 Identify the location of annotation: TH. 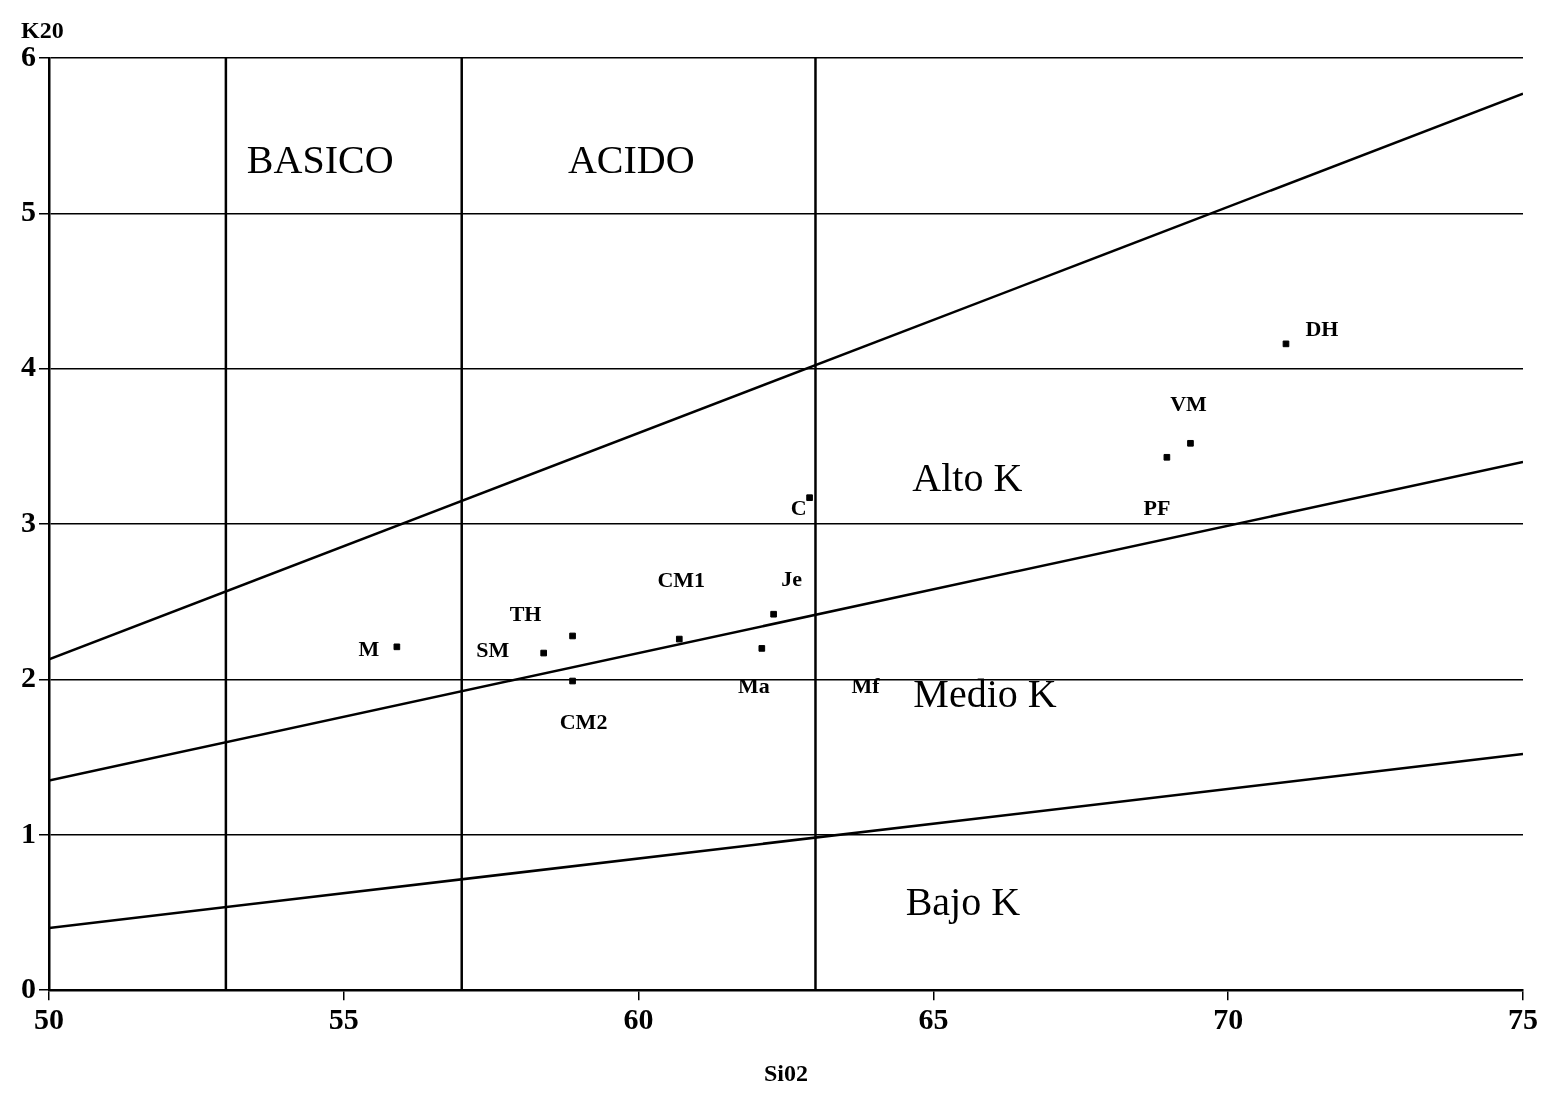
(525, 613).